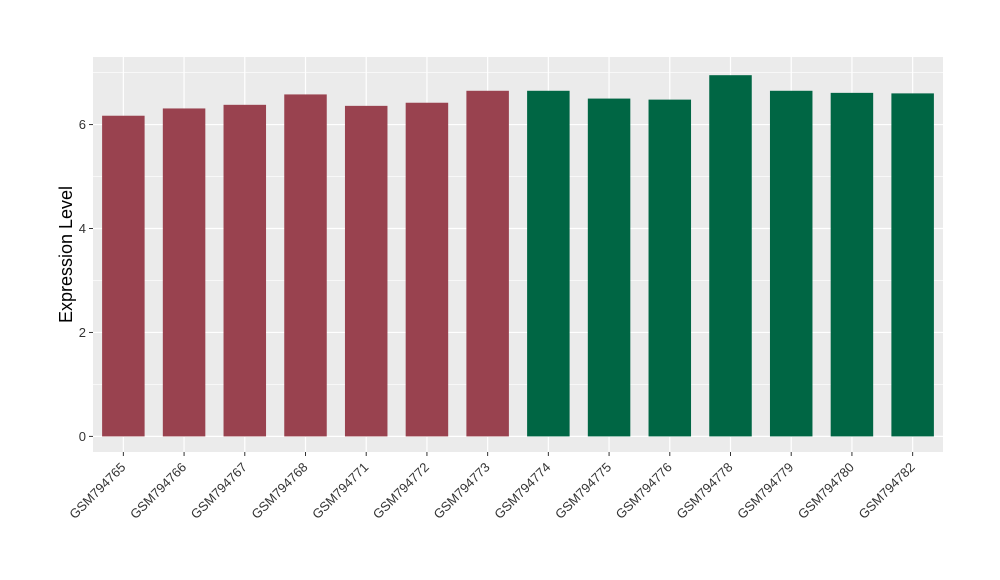 The image size is (1000, 580). What do you see at coordinates (765, 491) in the screenshot?
I see `x-tick-label: GSM794779` at bounding box center [765, 491].